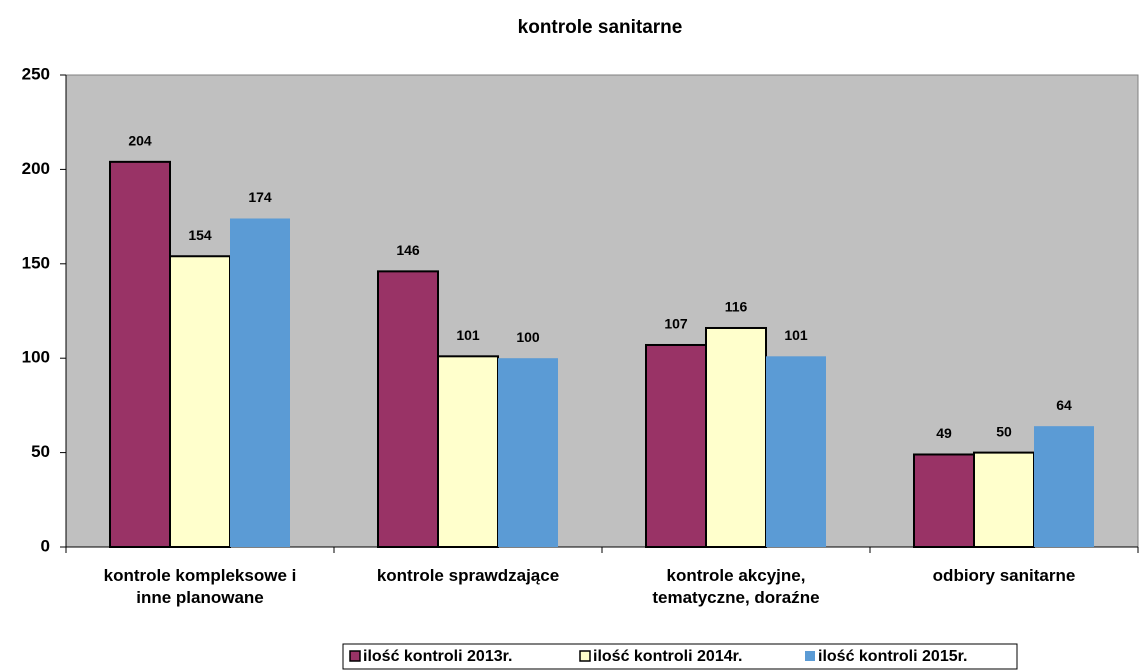 The height and width of the screenshot is (670, 1139). Describe the element at coordinates (200, 235) in the screenshot. I see `value-label: 154` at that location.